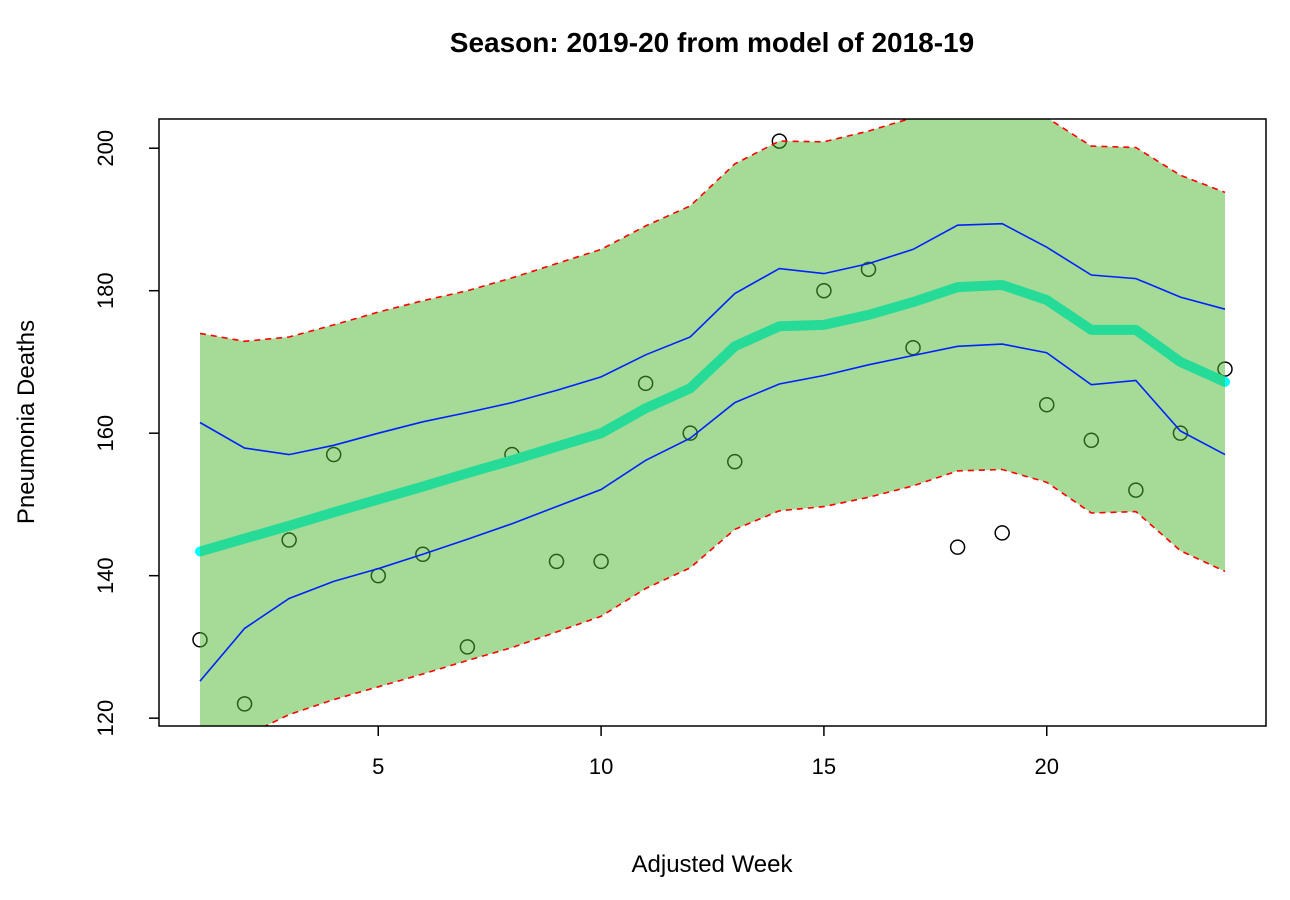 This screenshot has width=1290, height=900. What do you see at coordinates (601, 766) in the screenshot?
I see `x-tick-label: 10` at bounding box center [601, 766].